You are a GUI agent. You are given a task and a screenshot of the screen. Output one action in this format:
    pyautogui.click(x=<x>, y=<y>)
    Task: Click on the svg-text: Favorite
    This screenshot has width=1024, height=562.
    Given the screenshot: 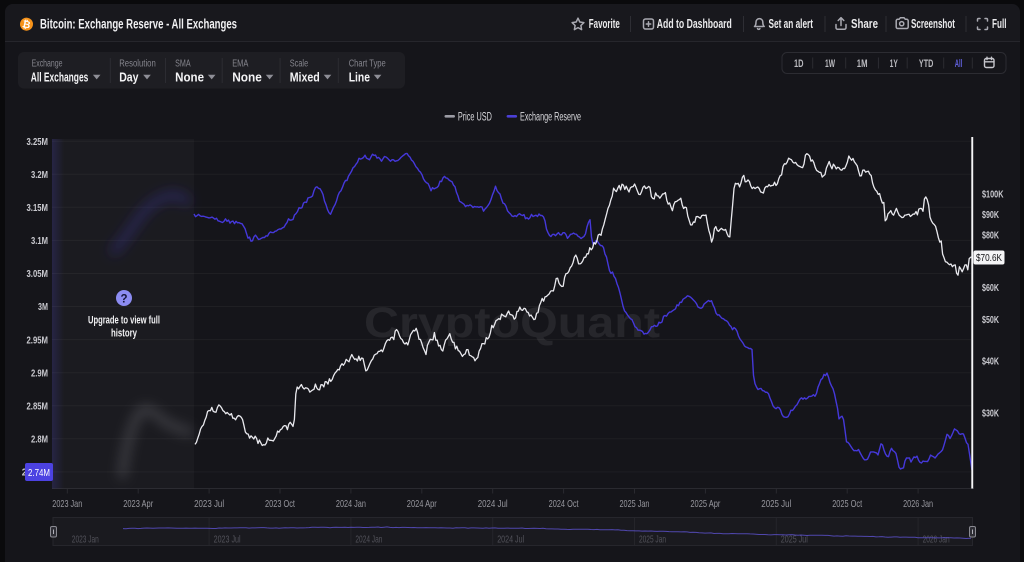 What is the action you would take?
    pyautogui.click(x=604, y=24)
    